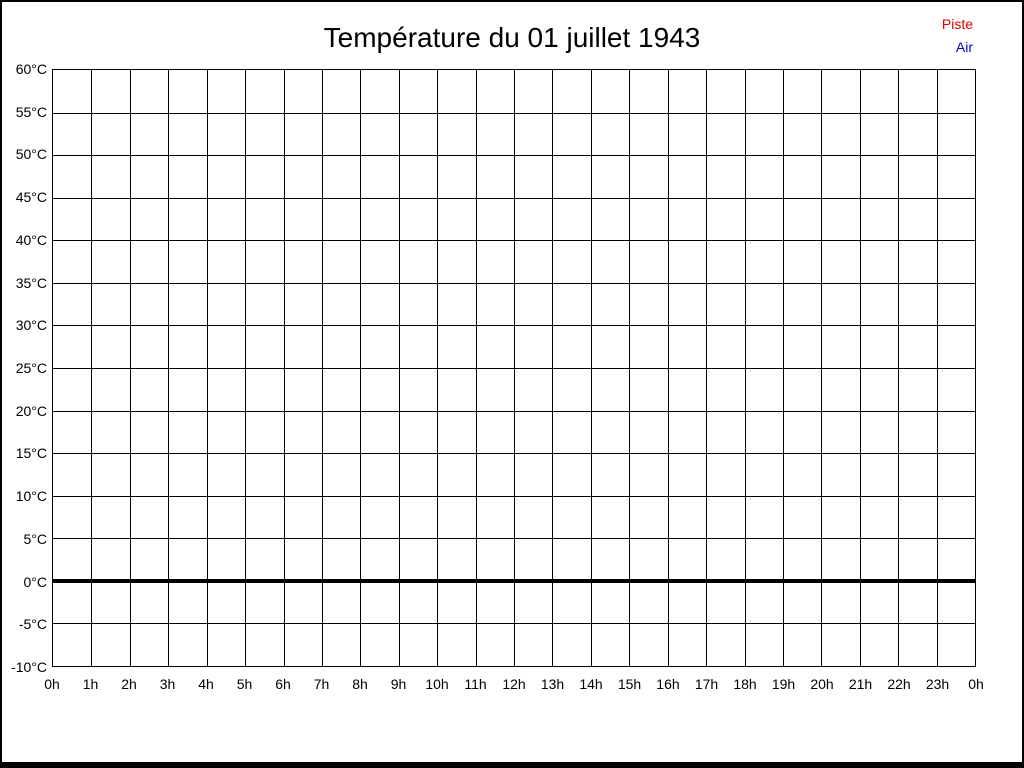  What do you see at coordinates (706, 684) in the screenshot?
I see `x-tick-label: 17h` at bounding box center [706, 684].